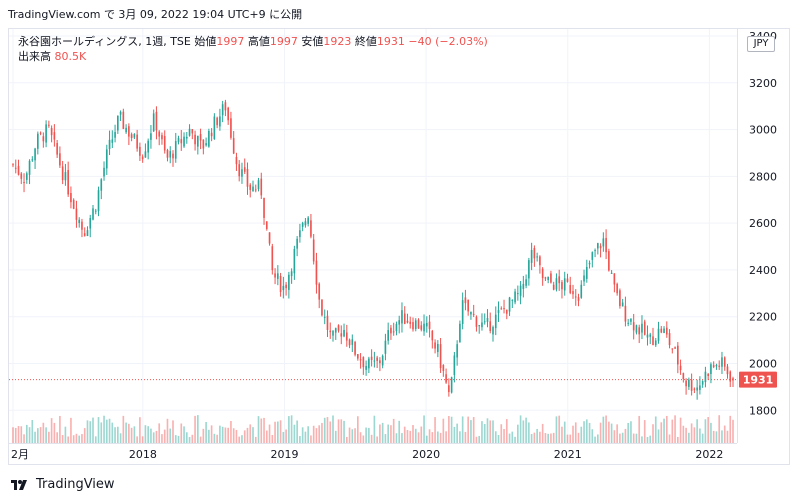 The height and width of the screenshot is (503, 794). Describe the element at coordinates (763, 83) in the screenshot. I see `y-tick-label: 3200` at that location.